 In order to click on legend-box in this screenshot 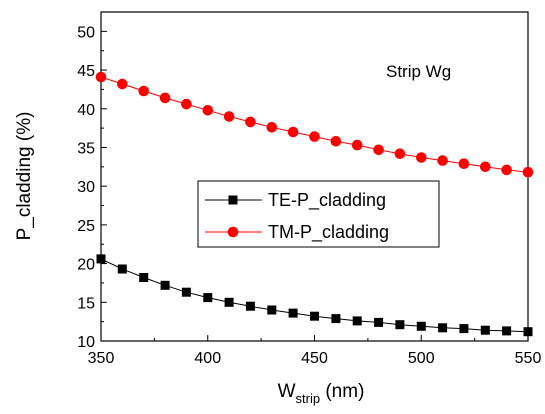, I will do `click(318, 214)`.